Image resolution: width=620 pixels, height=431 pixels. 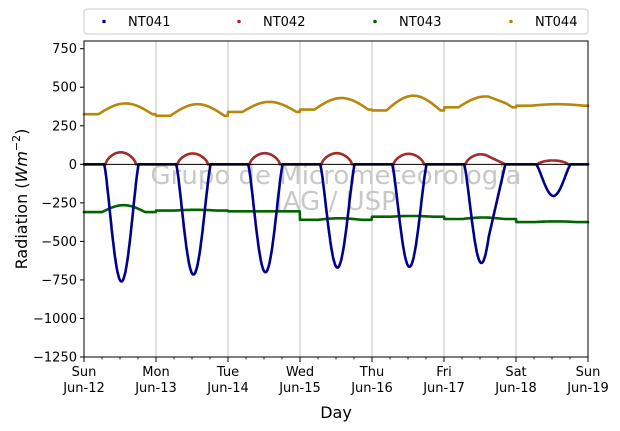 I want to click on y-tick-label: 750, so click(x=64, y=49).